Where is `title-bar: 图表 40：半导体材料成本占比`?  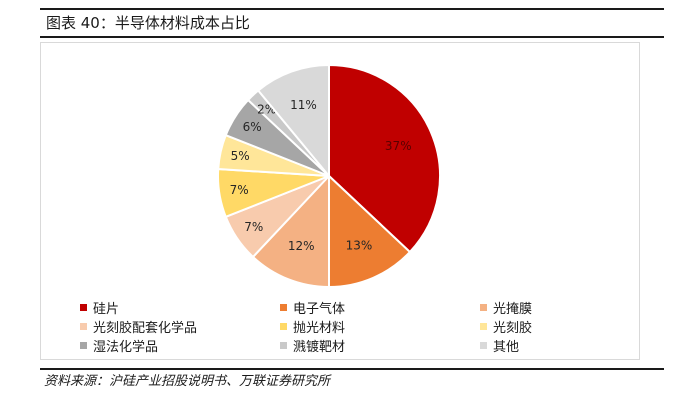
title-bar: 图表 40：半导体材料成本占比 is located at coordinates (352, 23).